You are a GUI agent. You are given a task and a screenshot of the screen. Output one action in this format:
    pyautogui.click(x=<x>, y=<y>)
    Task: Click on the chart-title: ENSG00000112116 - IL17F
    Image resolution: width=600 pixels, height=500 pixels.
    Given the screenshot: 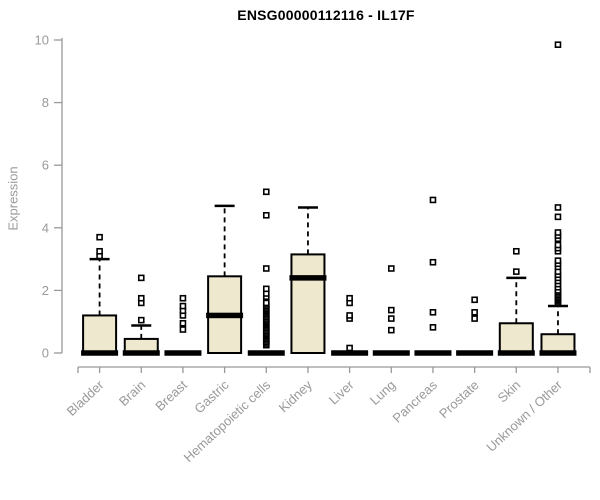 What is the action you would take?
    pyautogui.click(x=326, y=15)
    